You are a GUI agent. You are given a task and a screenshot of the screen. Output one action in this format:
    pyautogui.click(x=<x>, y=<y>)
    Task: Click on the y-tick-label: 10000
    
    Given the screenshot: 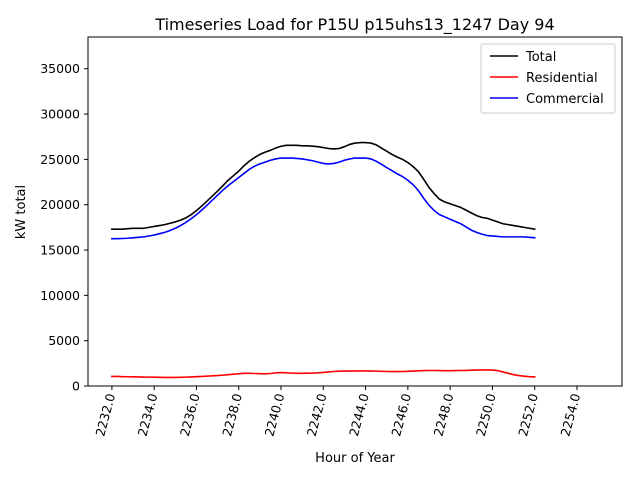 What is the action you would take?
    pyautogui.click(x=60, y=295)
    